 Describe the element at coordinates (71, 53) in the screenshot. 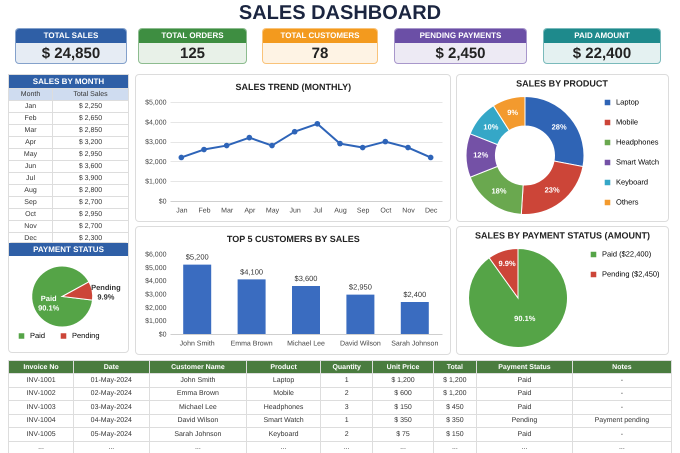

I see `text: $ 24,850` at that location.